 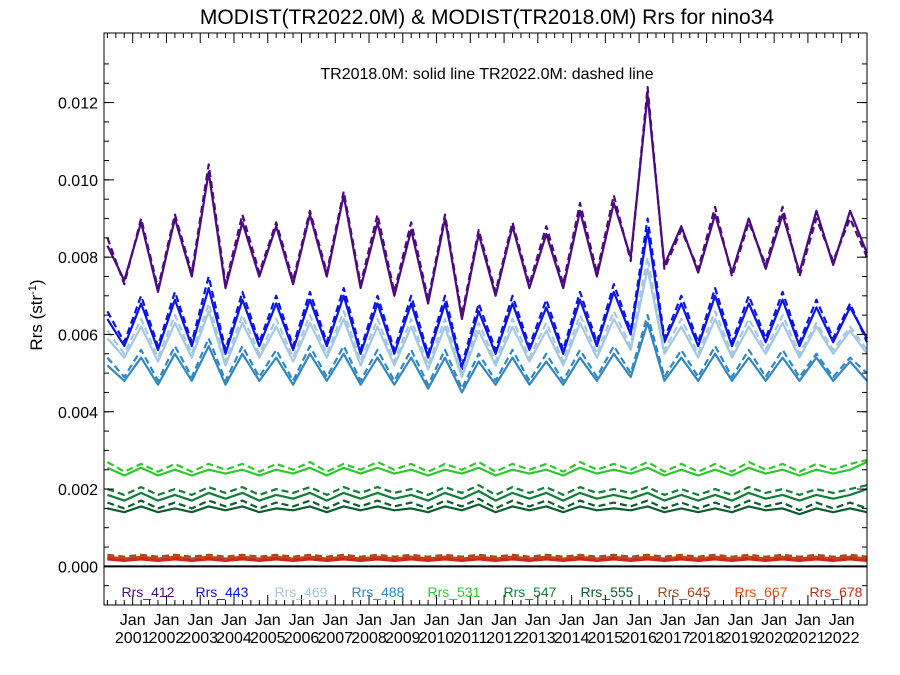 What do you see at coordinates (487, 509) in the screenshot?
I see `series-line-rrs-555-solid` at bounding box center [487, 509].